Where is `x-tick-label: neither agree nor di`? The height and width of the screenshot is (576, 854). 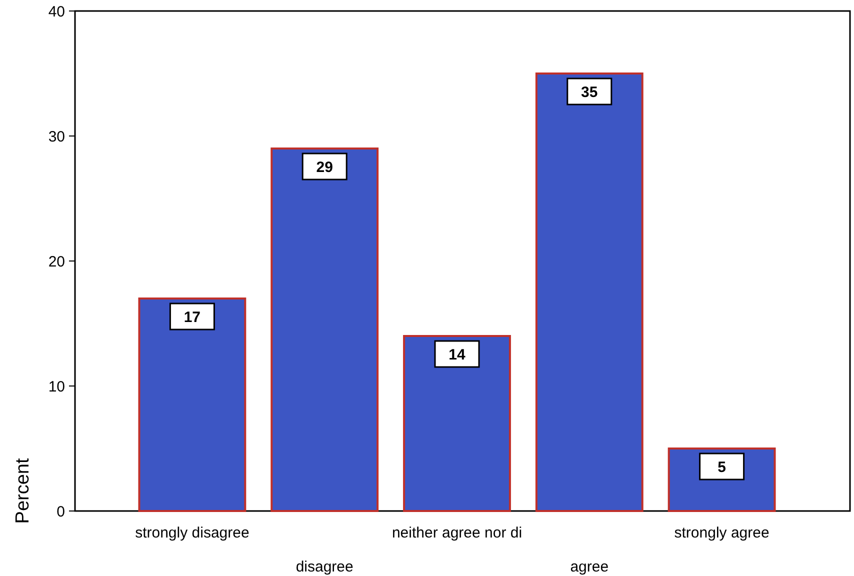 x-tick-label: neither agree nor di is located at coordinates (457, 533).